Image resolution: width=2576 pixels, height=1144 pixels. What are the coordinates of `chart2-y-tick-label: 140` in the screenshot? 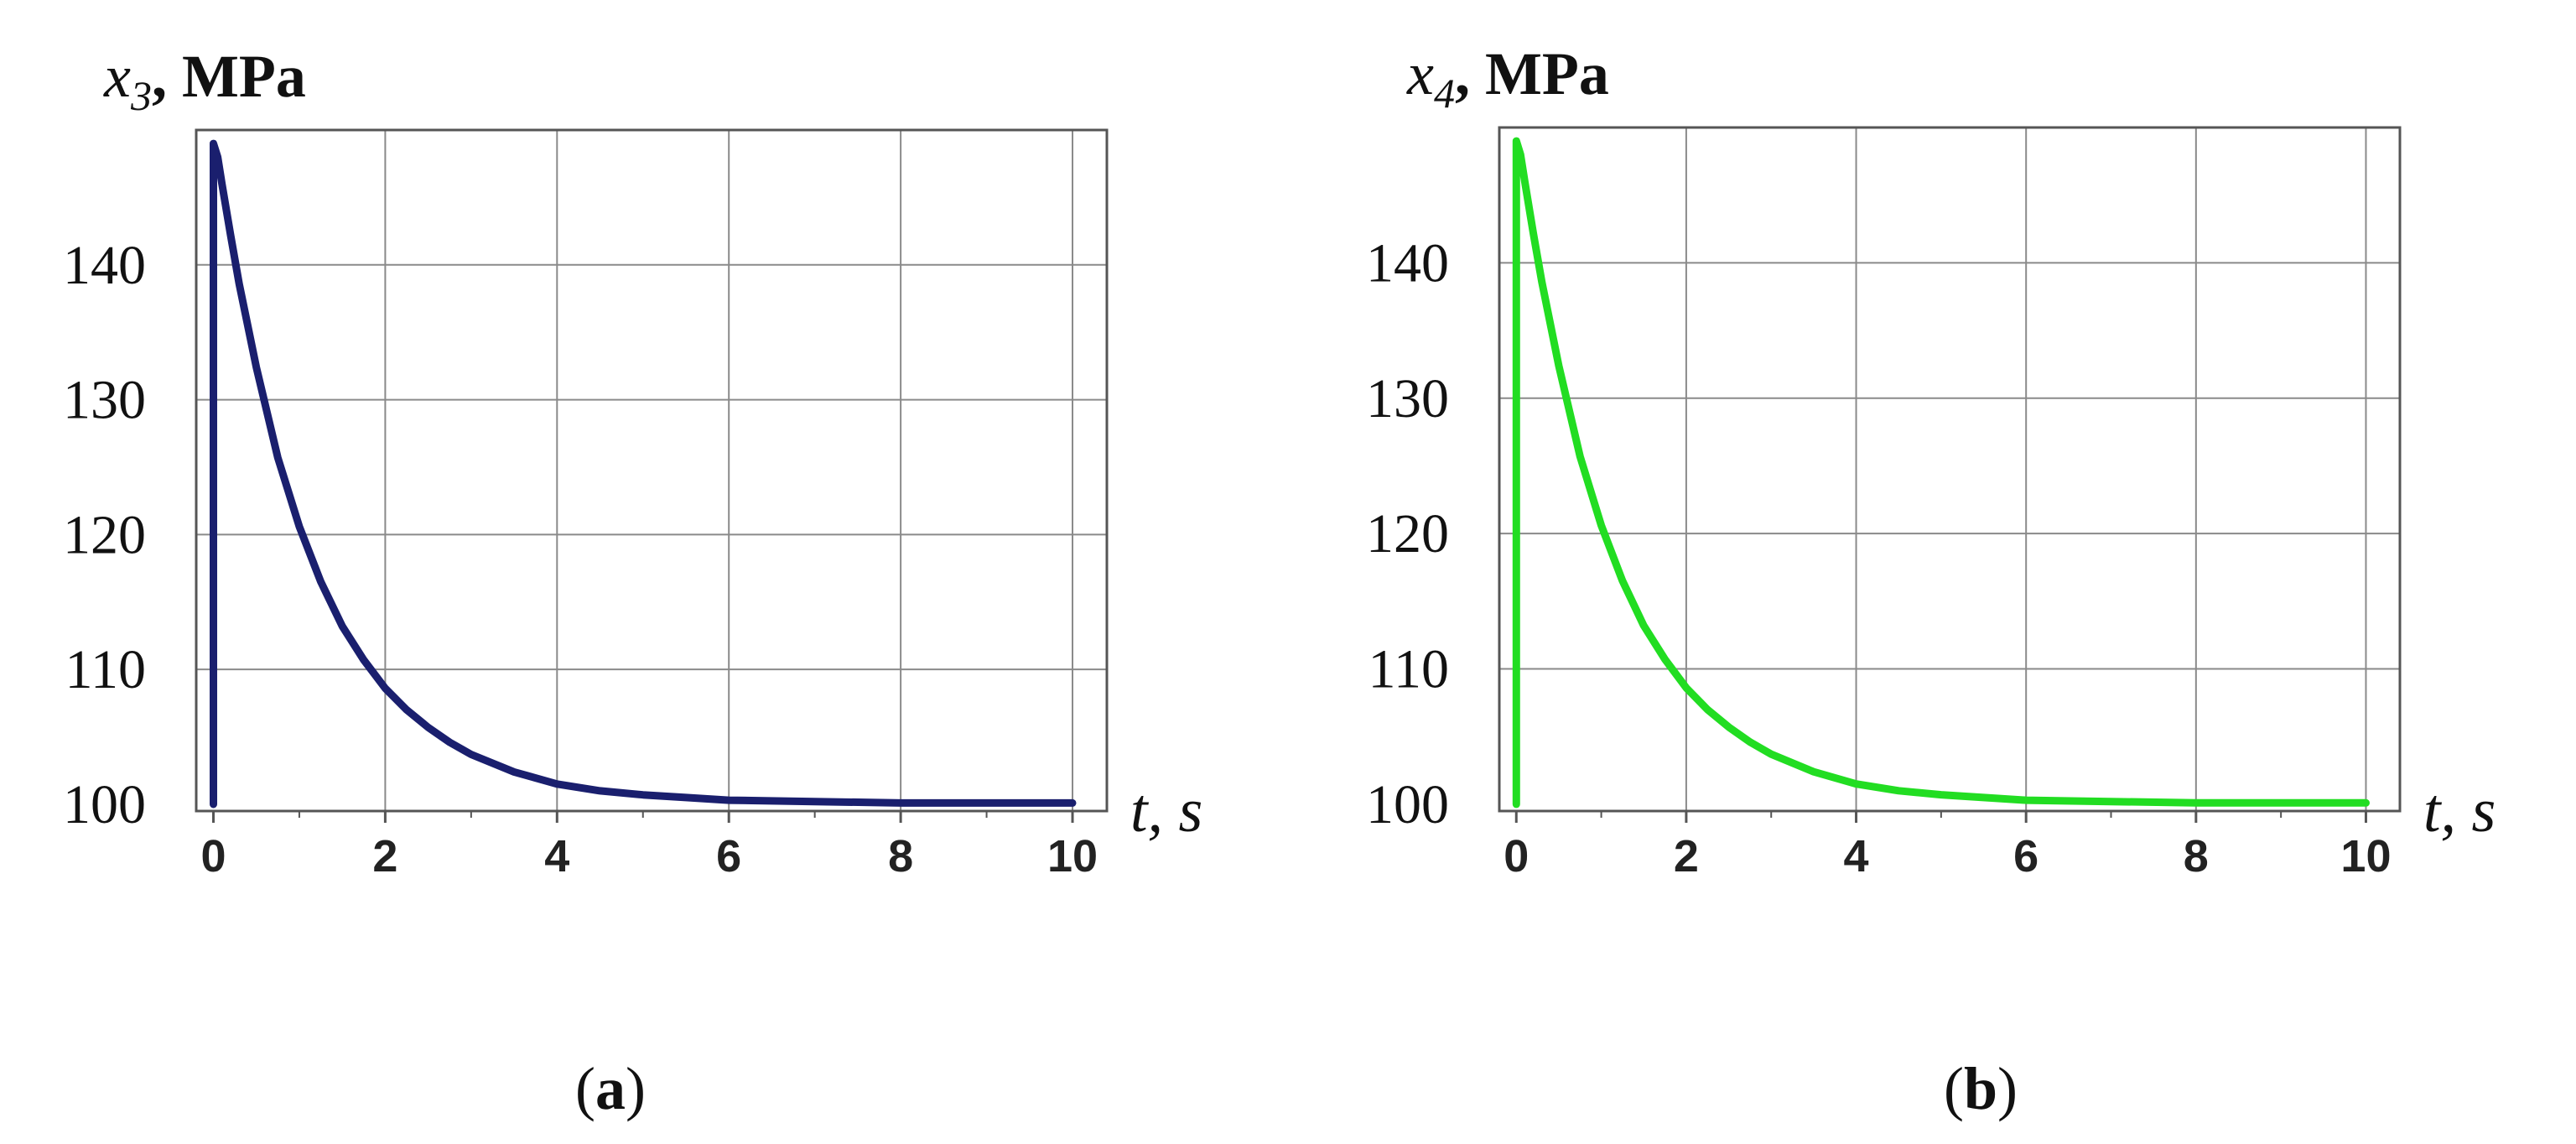 It's located at (1407, 263).